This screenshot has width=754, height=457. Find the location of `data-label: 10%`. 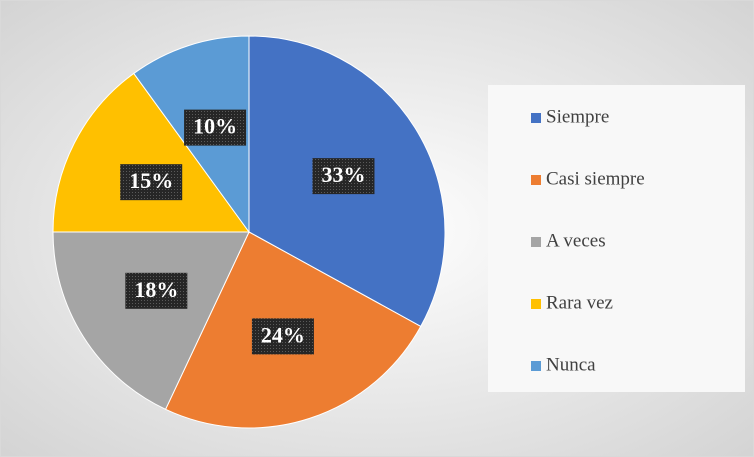

data-label: 10% is located at coordinates (215, 126).